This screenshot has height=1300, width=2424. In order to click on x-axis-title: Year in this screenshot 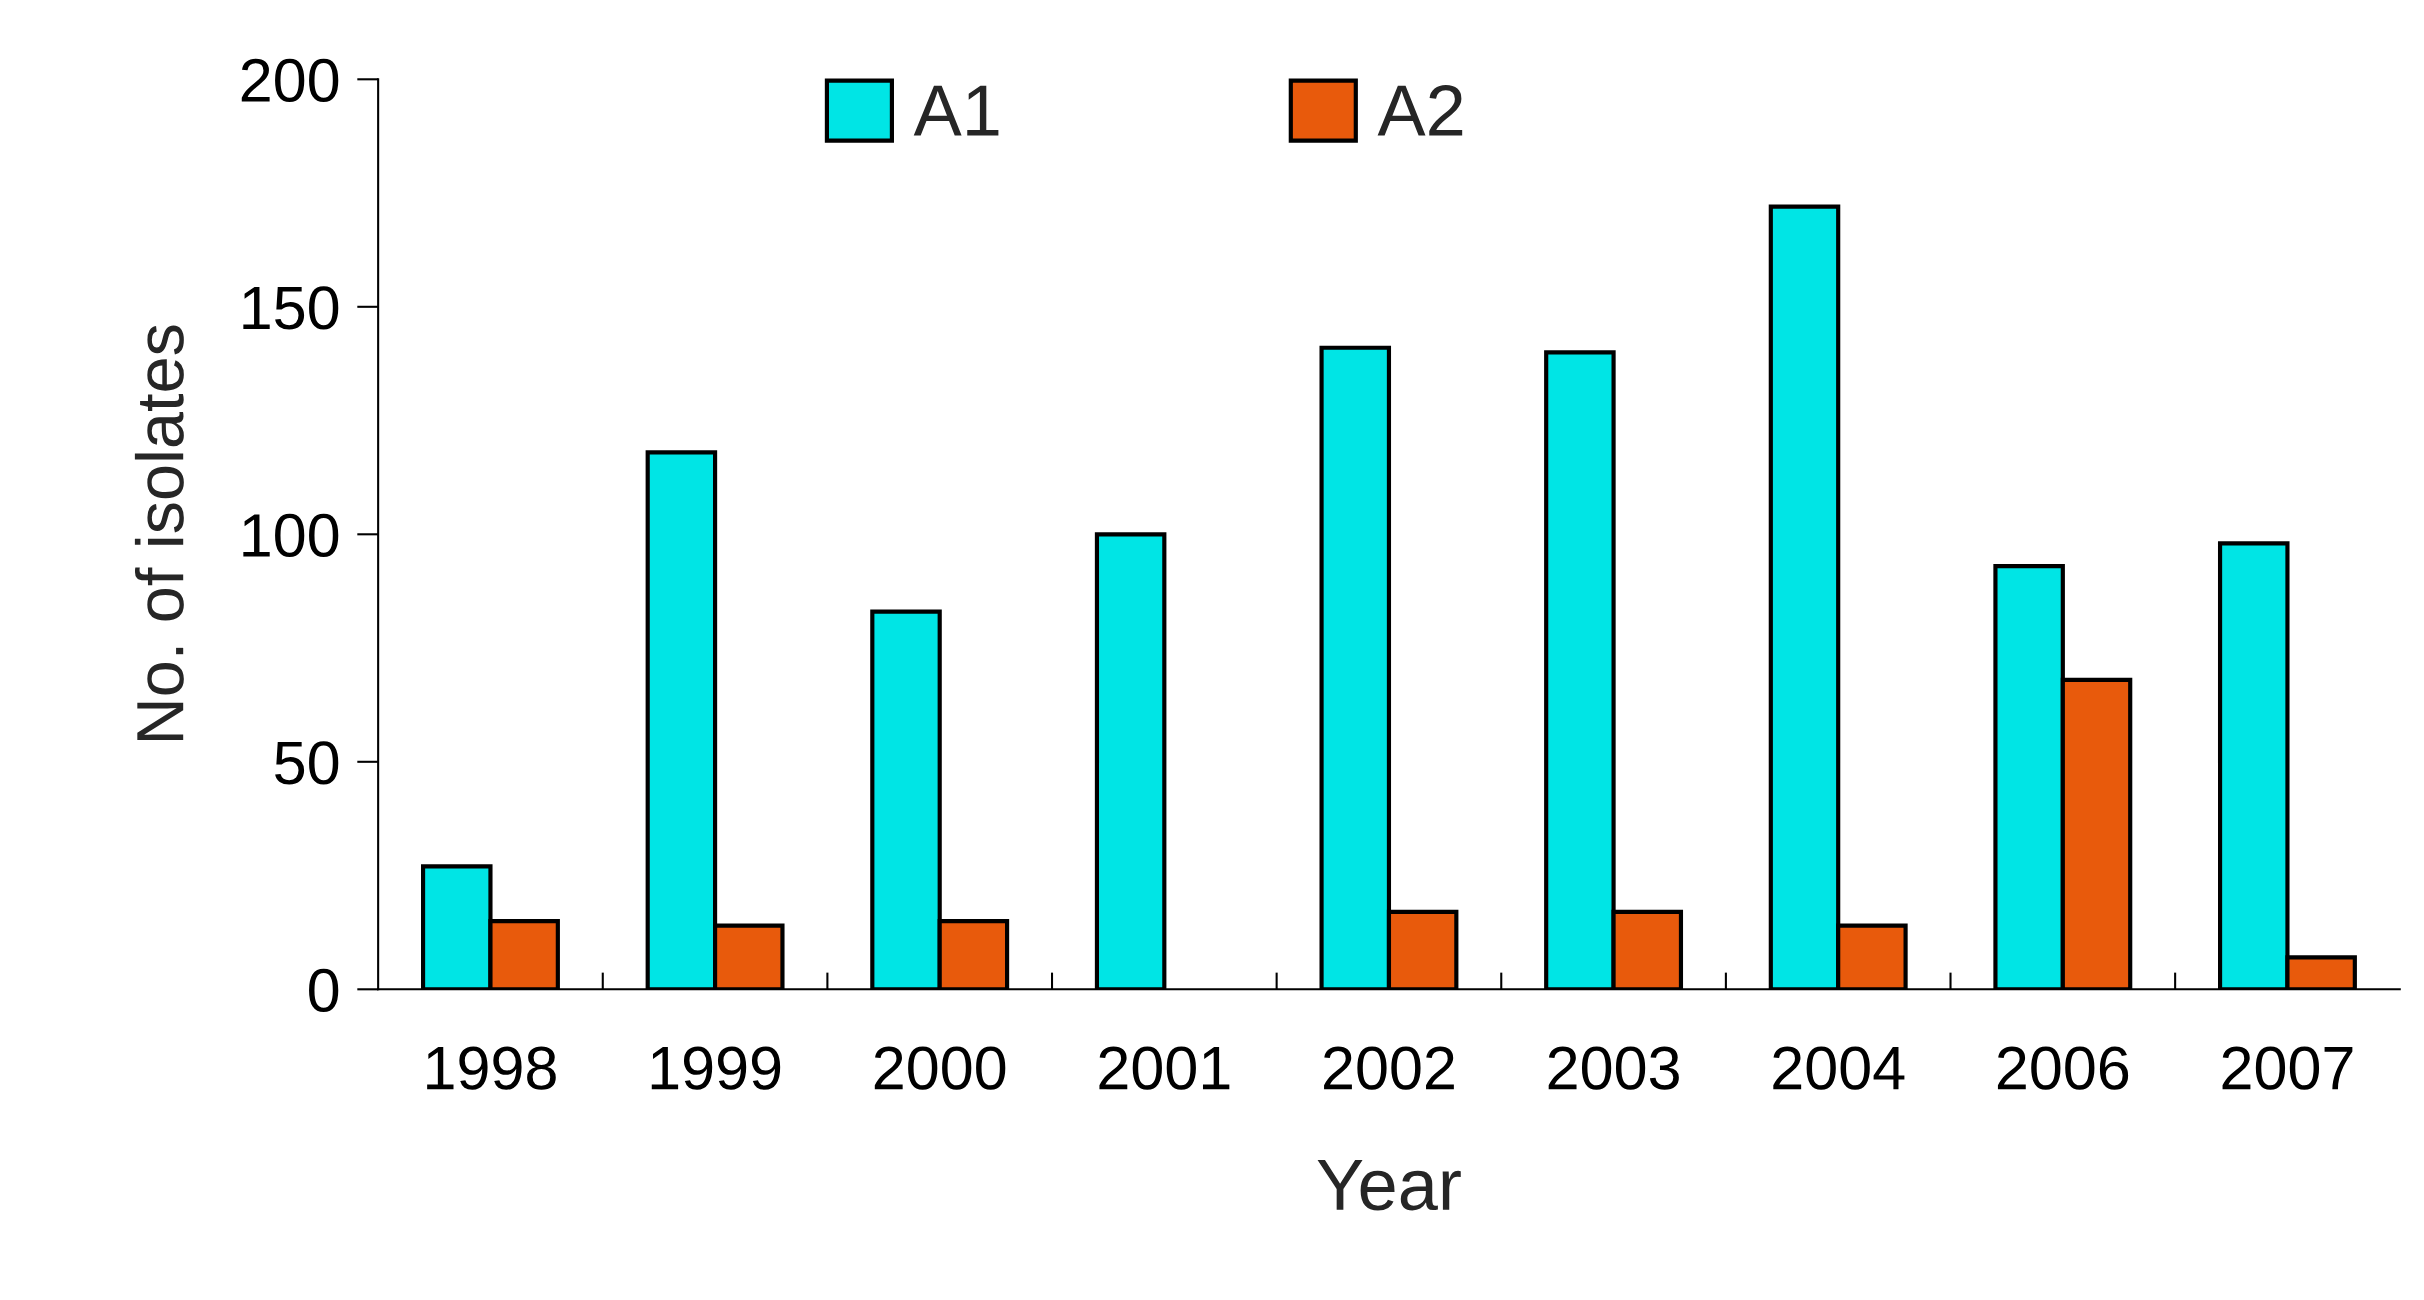, I will do `click(1389, 1185)`.